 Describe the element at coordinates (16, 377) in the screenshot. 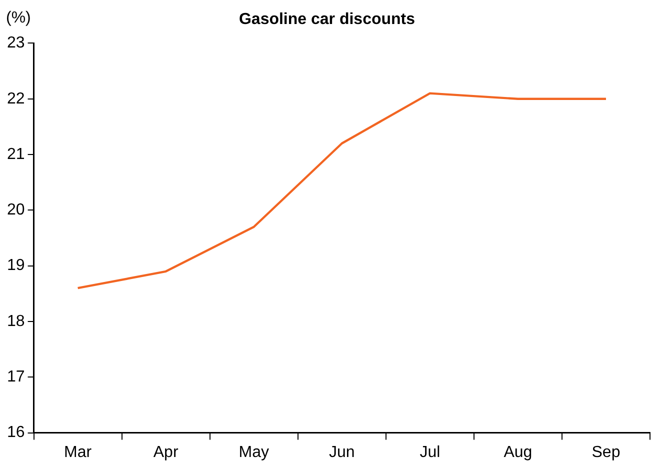

I see `y-tick-label: 17` at that location.